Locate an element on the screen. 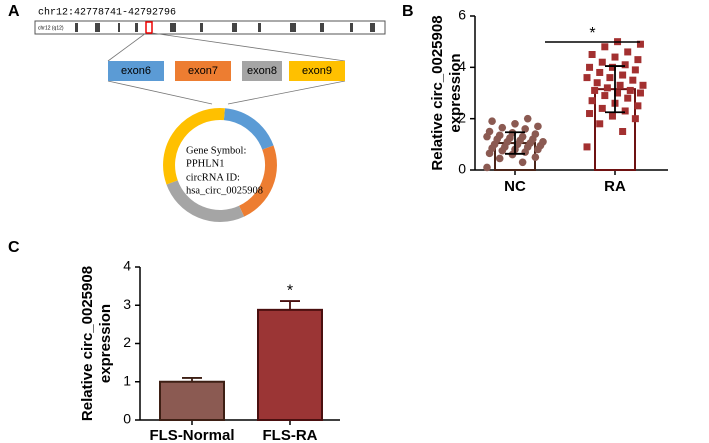 This screenshot has height=443, width=709. exon-label: exon6 is located at coordinates (136, 71).